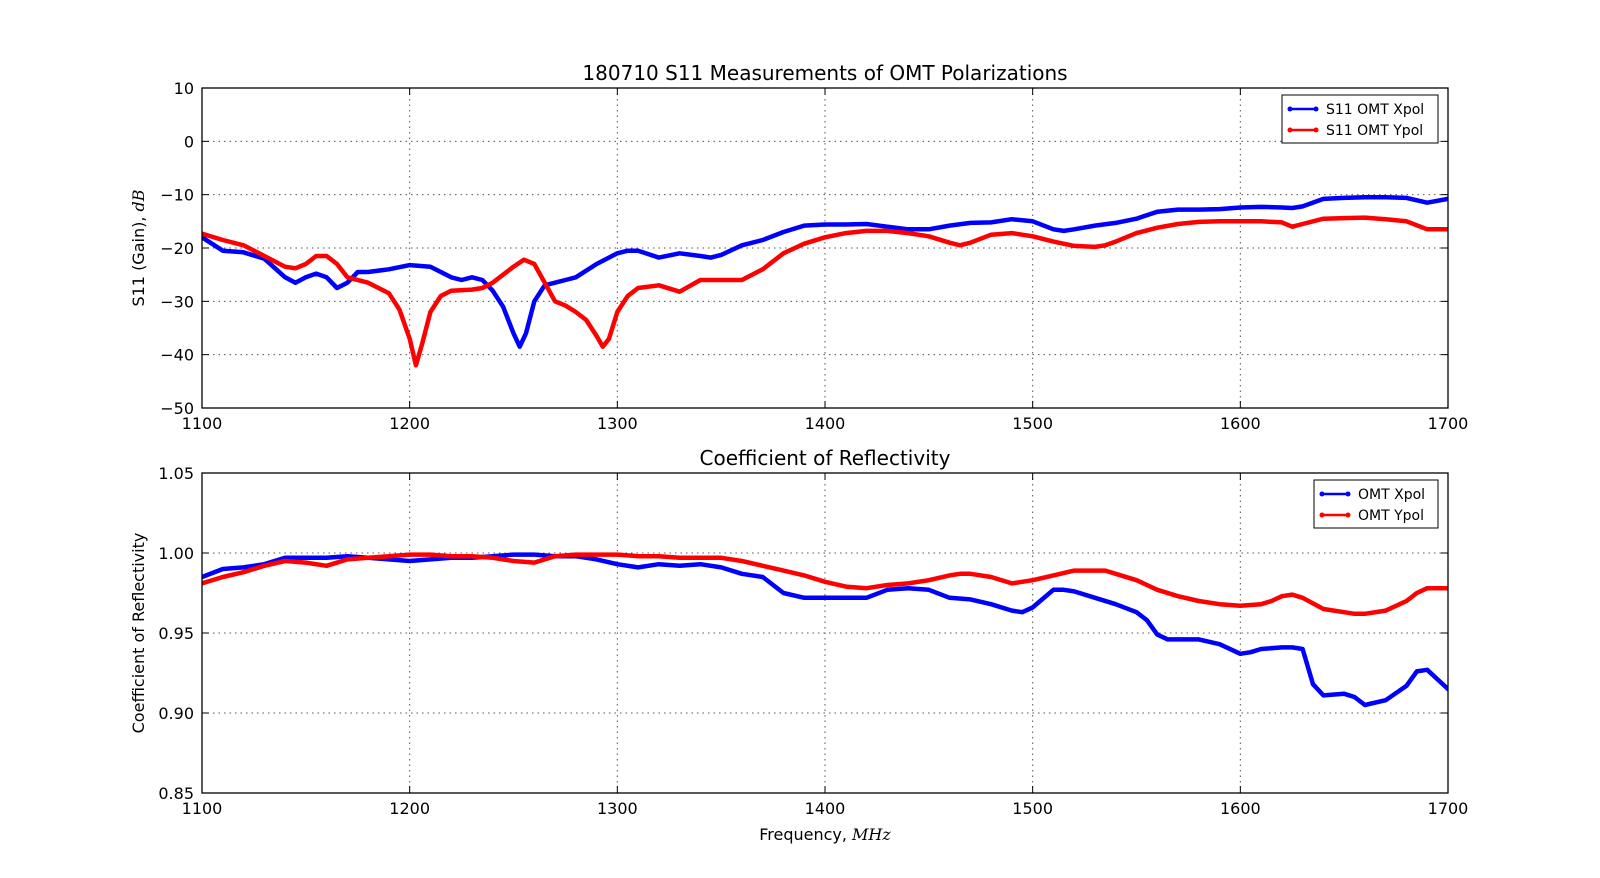 The width and height of the screenshot is (1600, 878). Describe the element at coordinates (176, 473) in the screenshot. I see `y-tick-label: 1.05` at that location.